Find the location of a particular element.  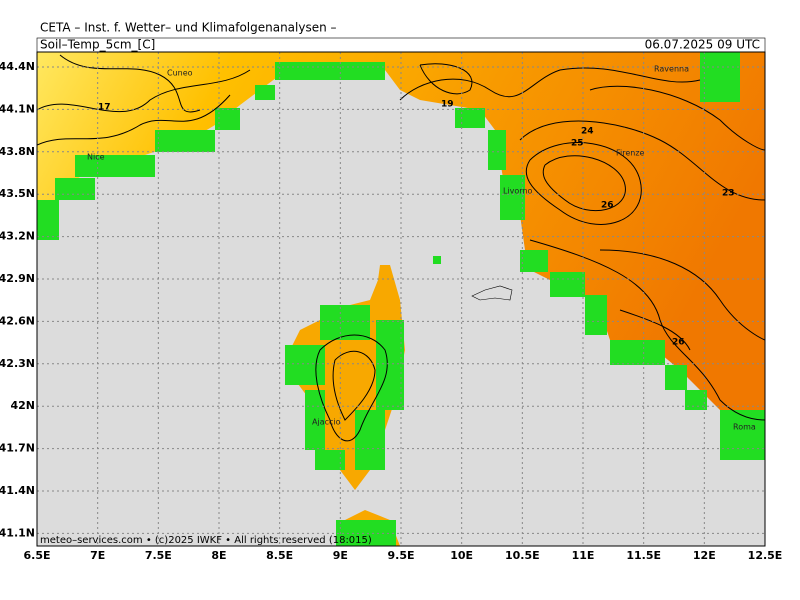

lat-label: 42.3N is located at coordinates (17, 363).